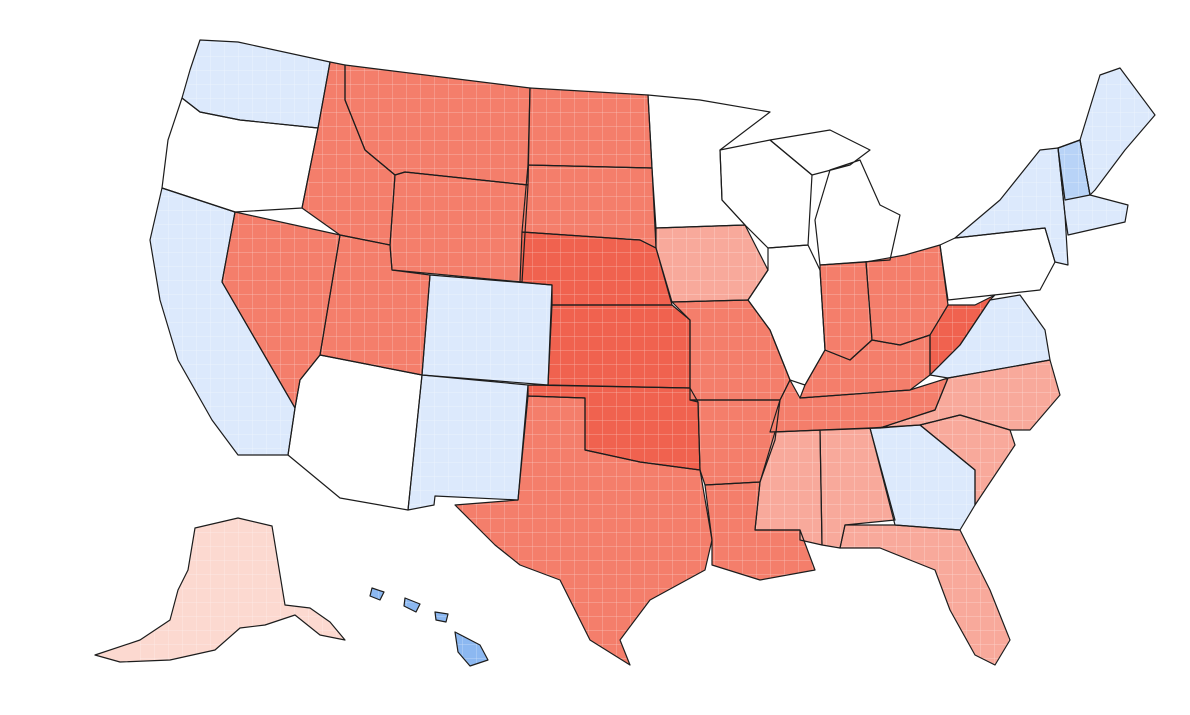 The width and height of the screenshot is (1190, 715). I want to click on border-michigan, so click(835, 197).